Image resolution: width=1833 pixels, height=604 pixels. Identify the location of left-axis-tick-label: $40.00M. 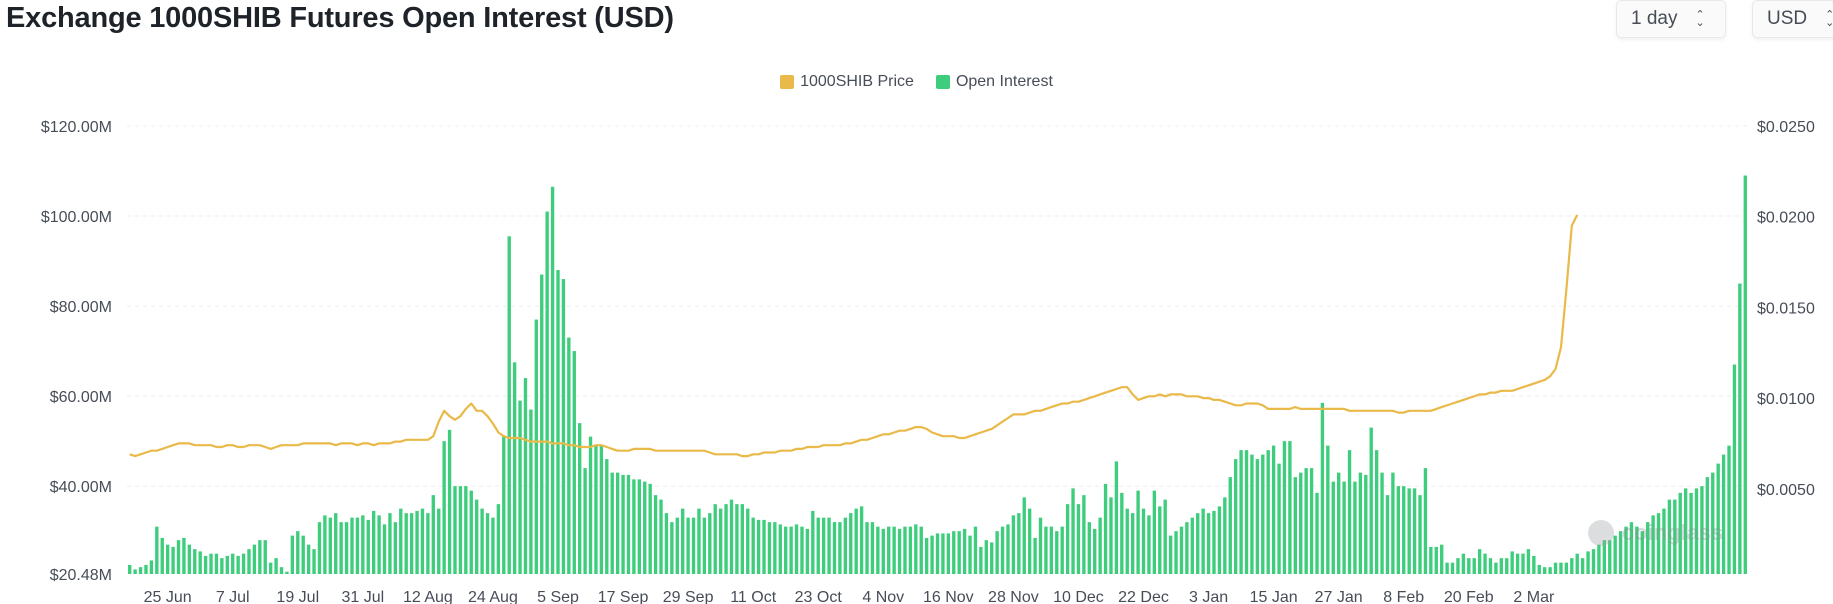
(81, 487).